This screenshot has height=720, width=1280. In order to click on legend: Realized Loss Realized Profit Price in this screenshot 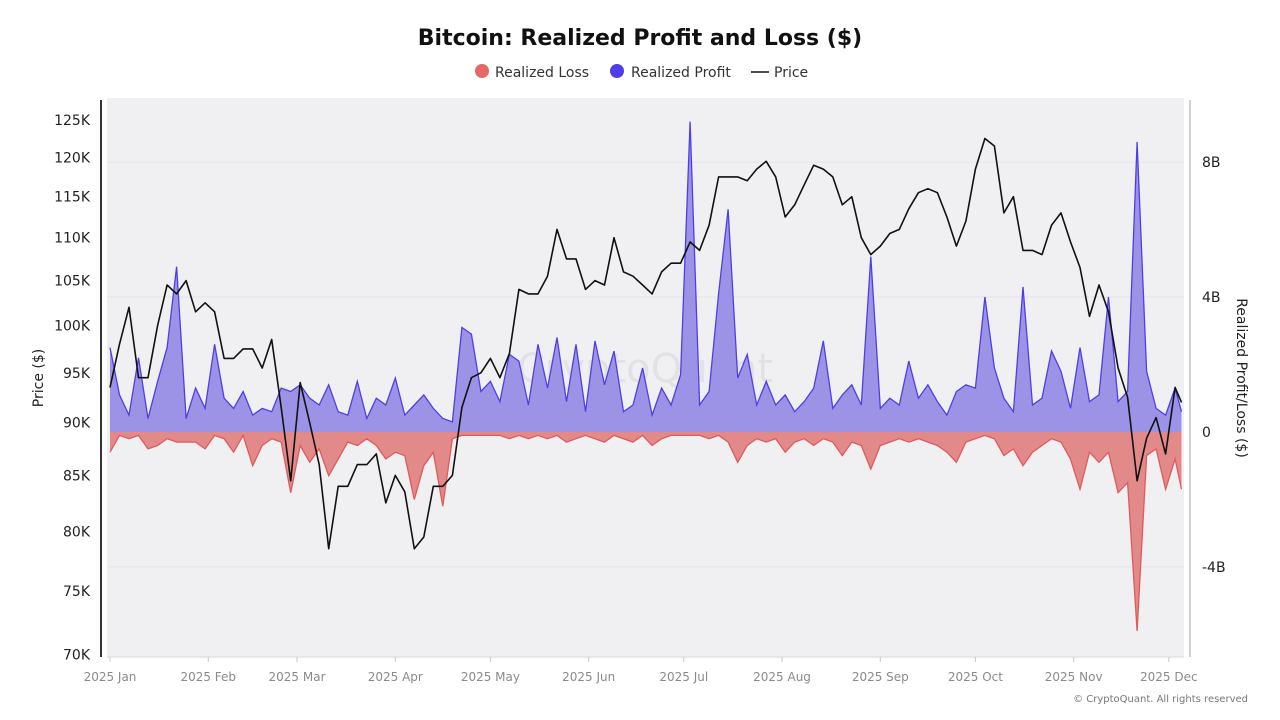, I will do `click(641, 72)`.